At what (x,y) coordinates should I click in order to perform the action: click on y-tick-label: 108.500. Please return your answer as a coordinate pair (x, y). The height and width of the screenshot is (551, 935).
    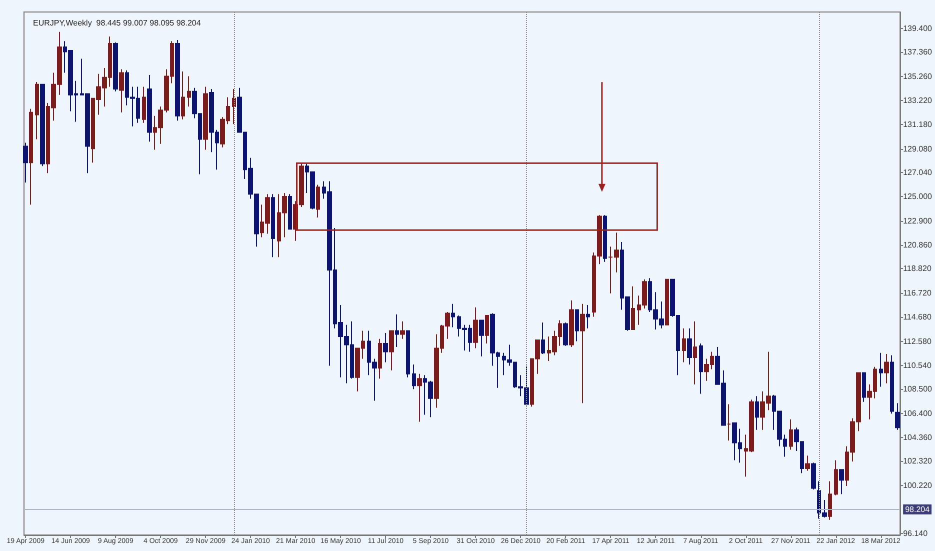
    Looking at the image, I should click on (918, 389).